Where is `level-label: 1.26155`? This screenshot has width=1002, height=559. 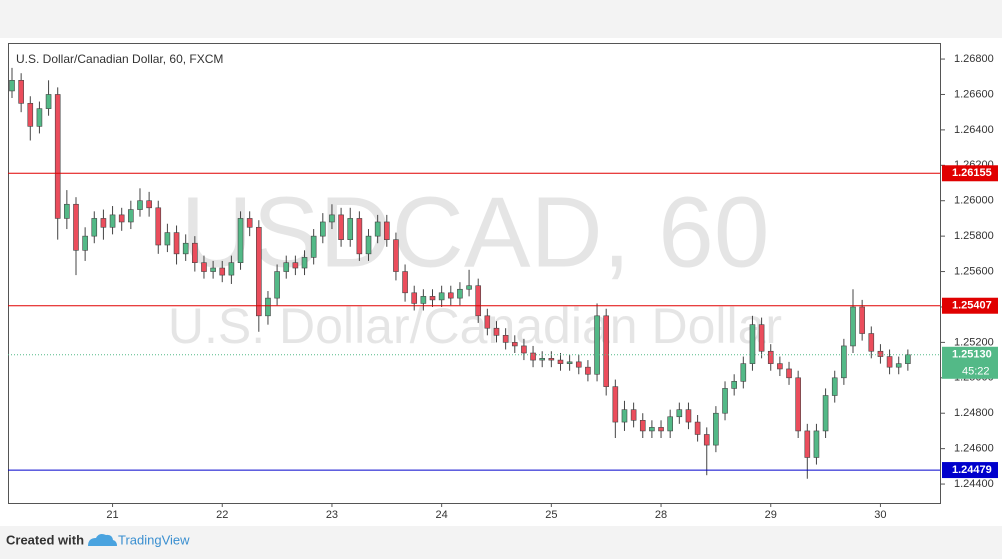
level-label: 1.26155 is located at coordinates (972, 173).